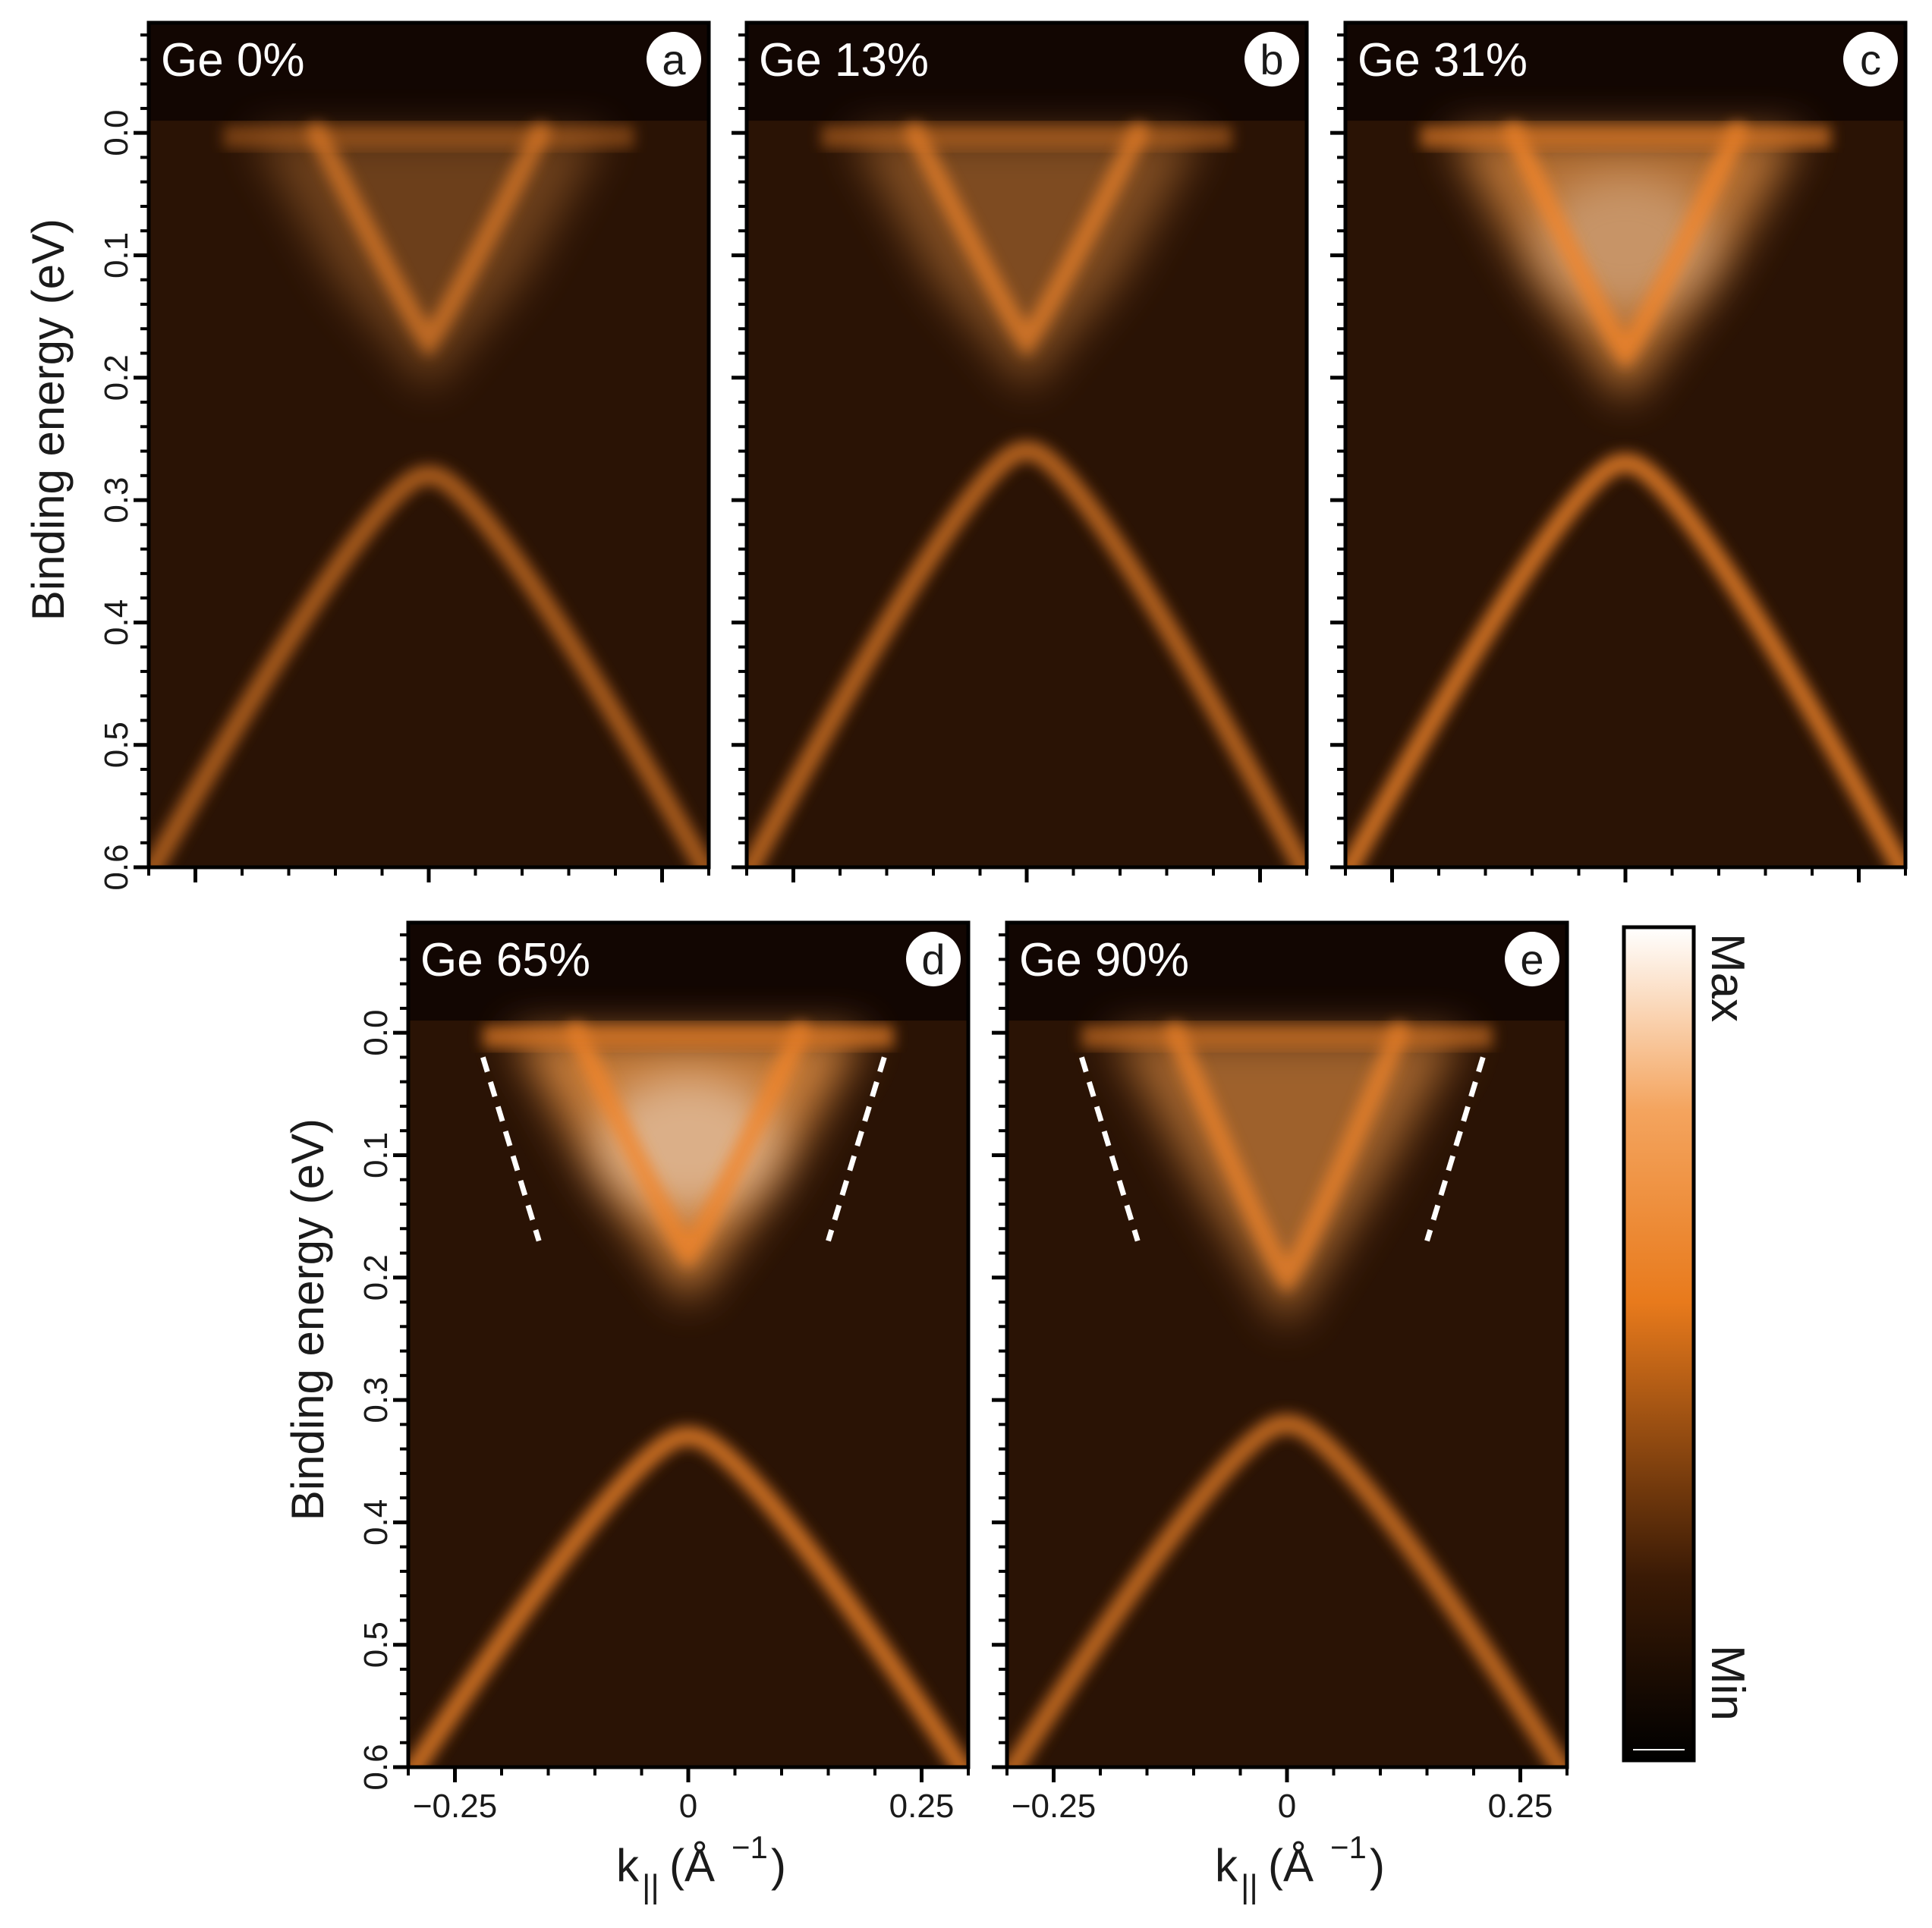 The image size is (1932, 1928). I want to click on panel-plot-a, so click(429, 445).